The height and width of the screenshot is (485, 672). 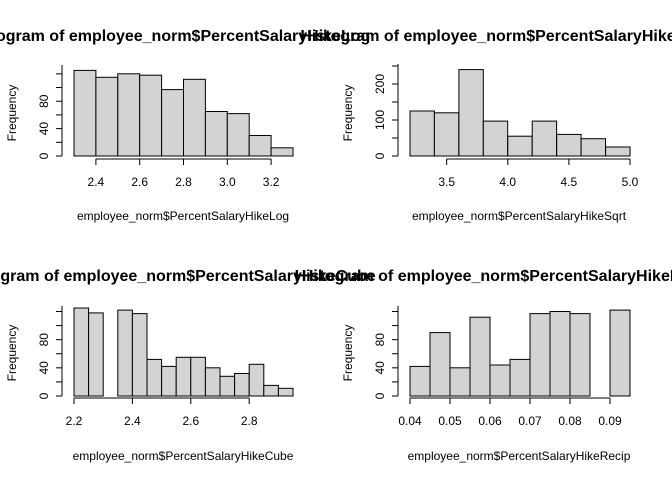 I want to click on x-tick-label: 4.0, so click(x=507, y=182).